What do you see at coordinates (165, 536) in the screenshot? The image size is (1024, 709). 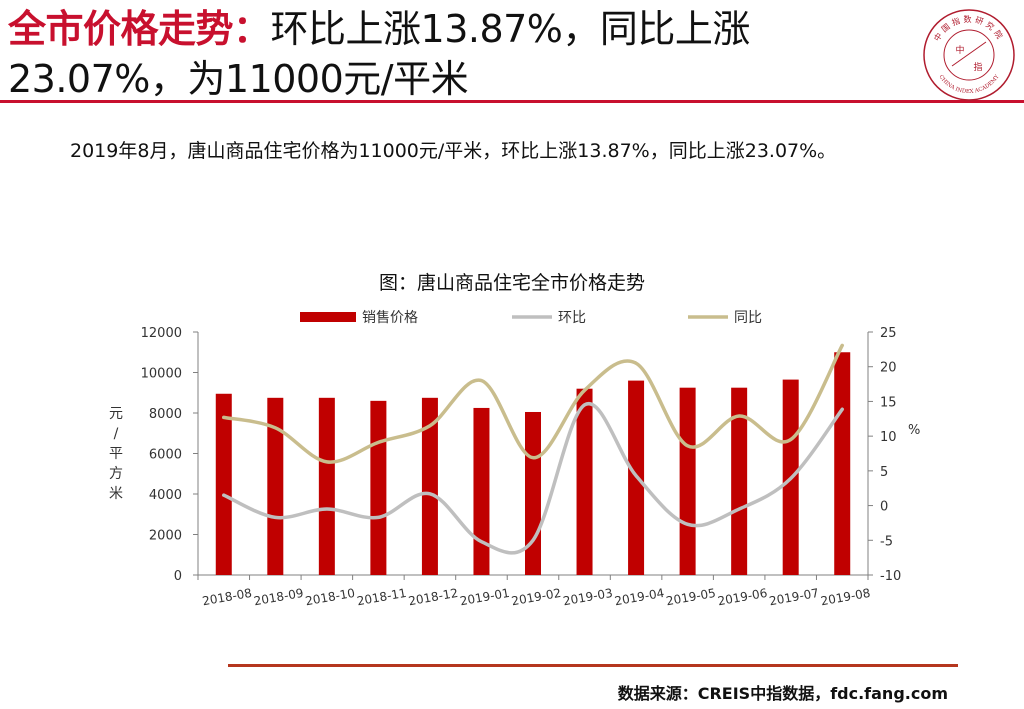 I see `y-left-tick-label: 2000` at bounding box center [165, 536].